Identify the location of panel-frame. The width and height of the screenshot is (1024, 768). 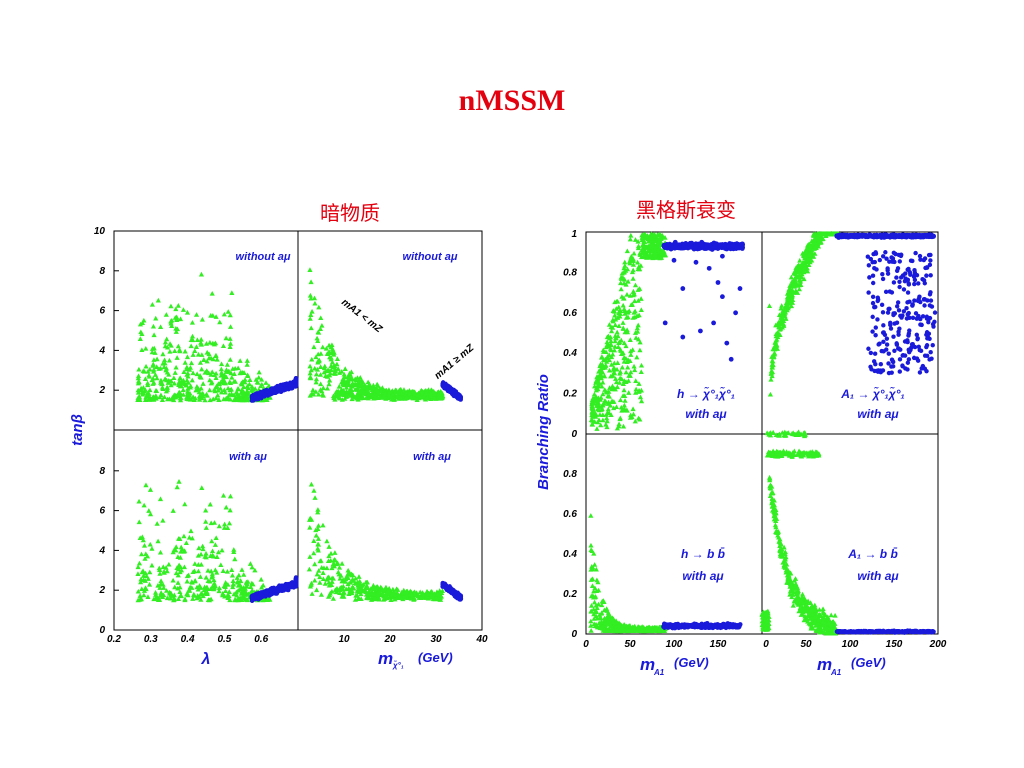
(850, 534).